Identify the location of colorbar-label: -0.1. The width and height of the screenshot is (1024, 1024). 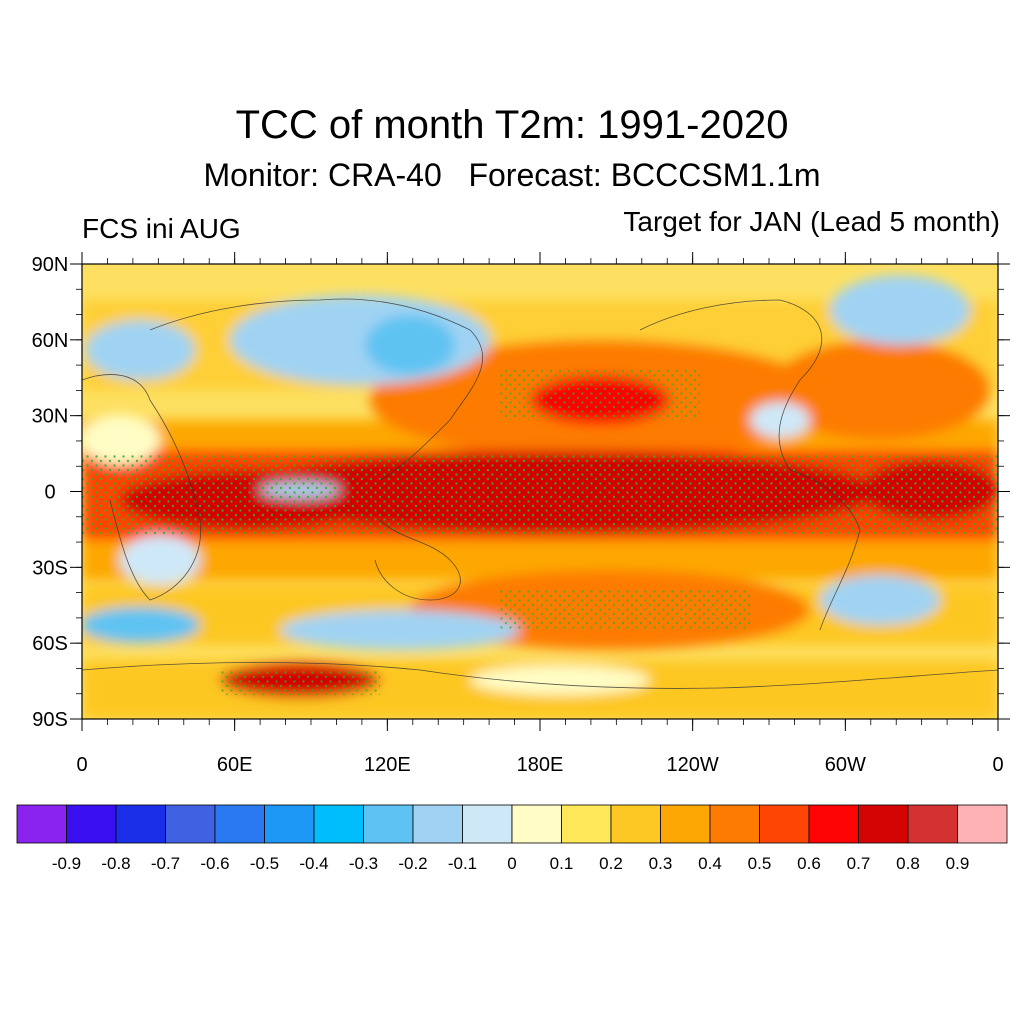
(462, 863).